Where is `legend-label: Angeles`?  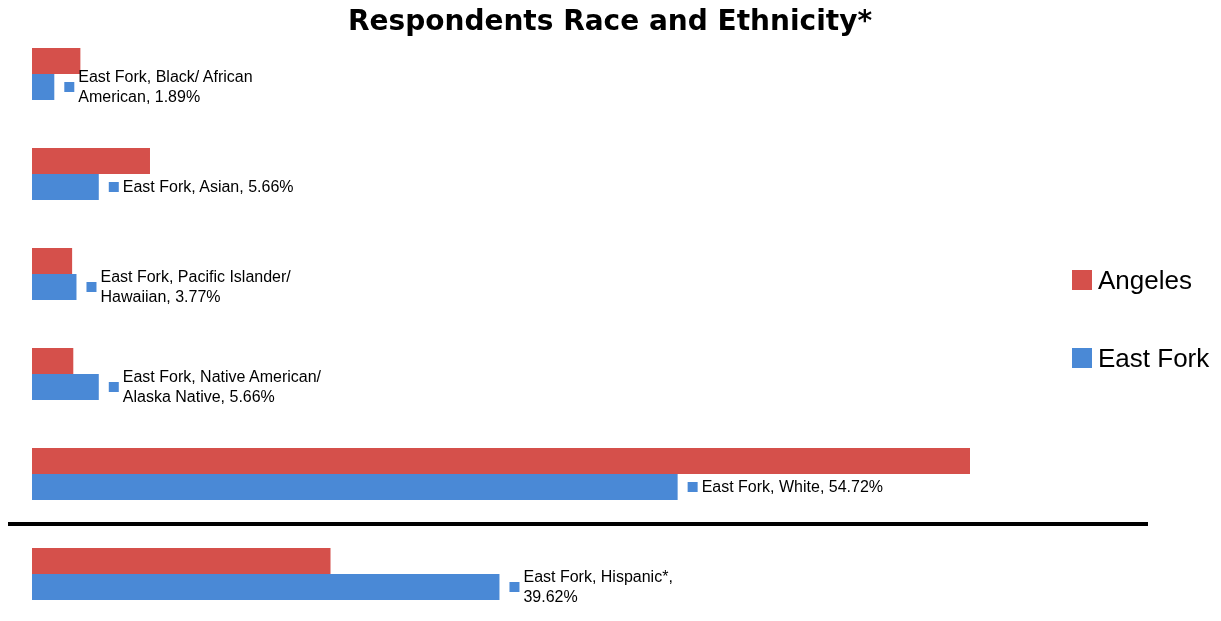 legend-label: Angeles is located at coordinates (1145, 280).